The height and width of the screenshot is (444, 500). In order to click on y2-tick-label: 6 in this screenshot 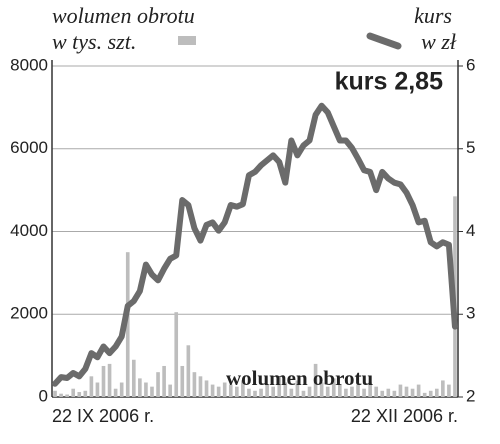, I will do `click(470, 64)`.